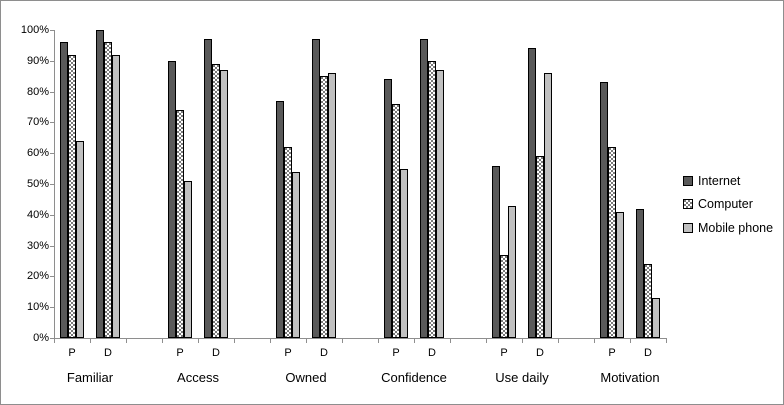 This screenshot has width=784, height=405. Describe the element at coordinates (72, 196) in the screenshot. I see `bar-familiar-p-computer` at that location.